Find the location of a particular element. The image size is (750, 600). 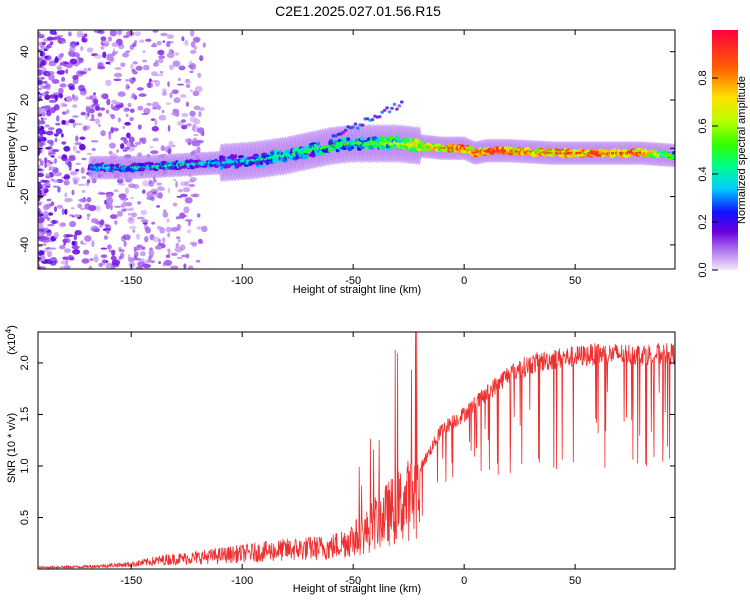

y-tick-label: 0 is located at coordinates (25, 148).